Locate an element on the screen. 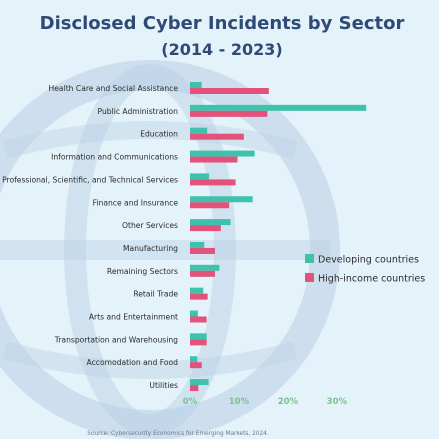  category-label: Accomodation and Food is located at coordinates (133, 362).